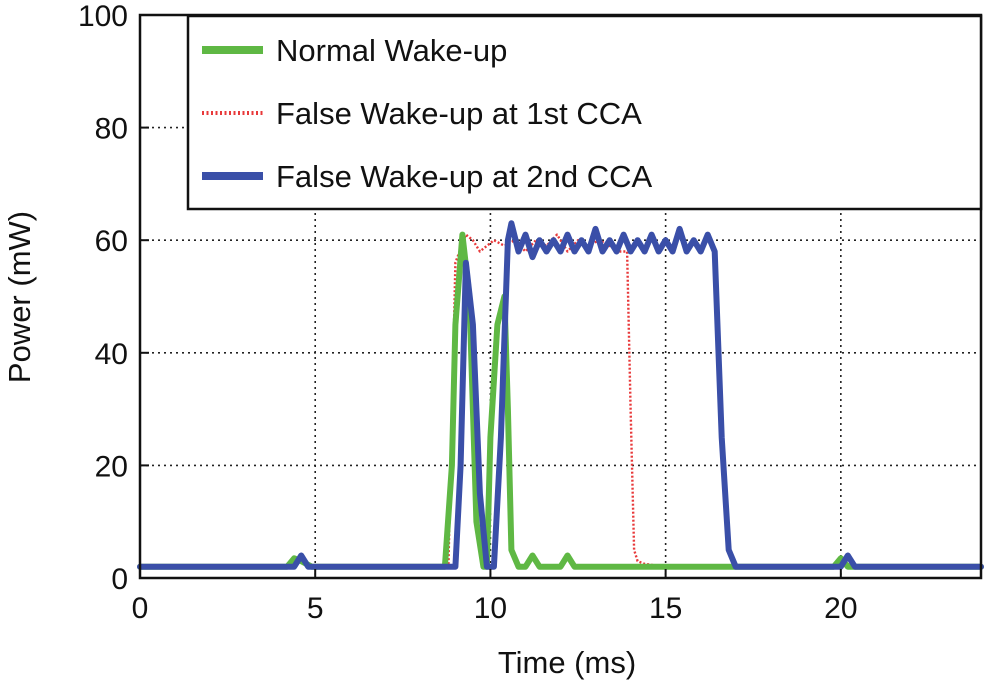 The width and height of the screenshot is (991, 690). I want to click on legend-label-1: False Wake-up at 1st CCA, so click(459, 113).